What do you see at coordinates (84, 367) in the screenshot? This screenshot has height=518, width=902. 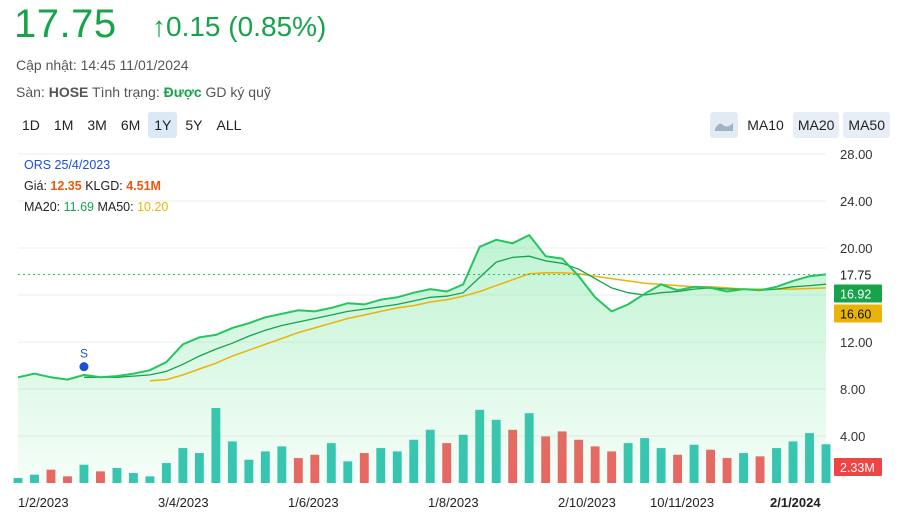 I see `signal-marker-dot` at bounding box center [84, 367].